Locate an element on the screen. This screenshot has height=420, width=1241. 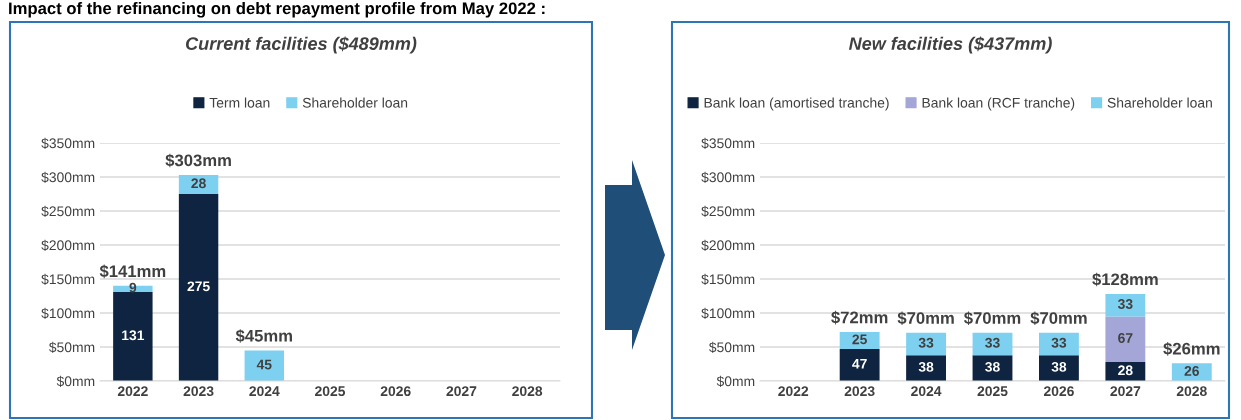
legend-label: Bank loan (amortised tranche) is located at coordinates (796, 104).